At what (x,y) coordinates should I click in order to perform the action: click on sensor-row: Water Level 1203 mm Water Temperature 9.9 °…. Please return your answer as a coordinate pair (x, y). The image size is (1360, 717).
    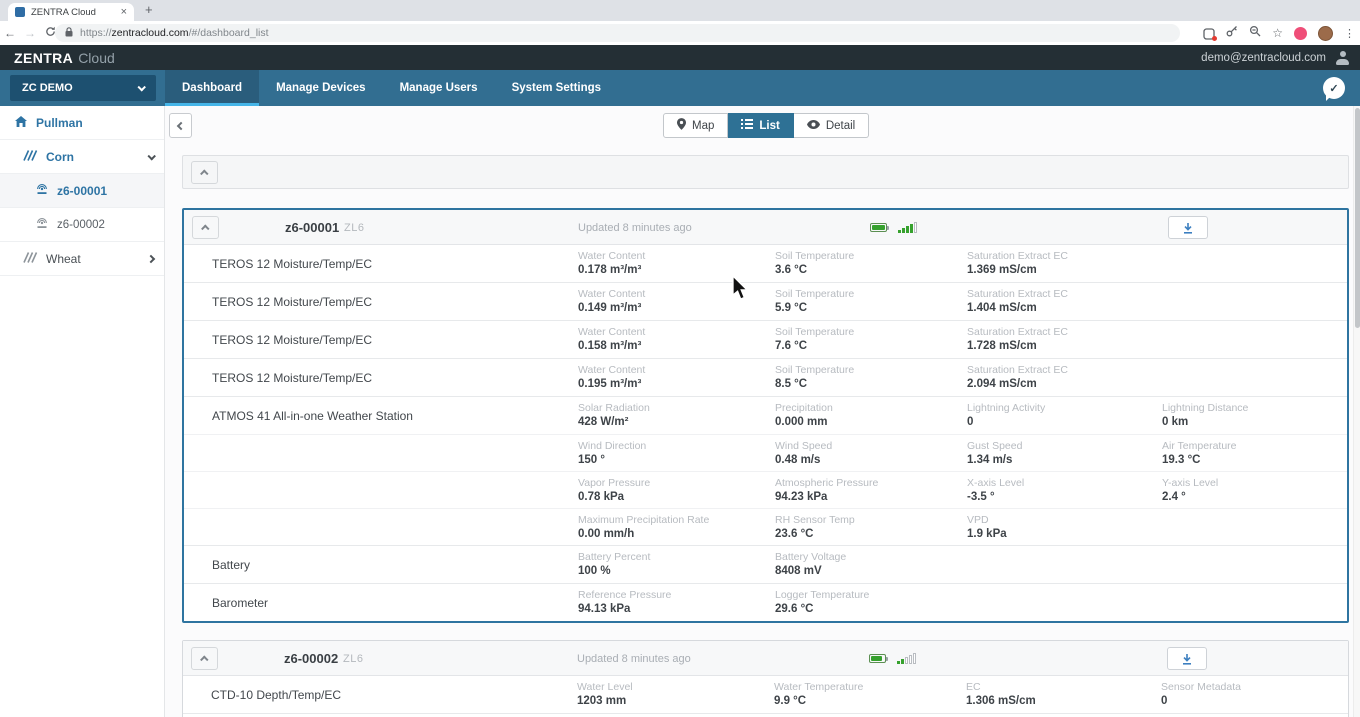
    Looking at the image, I should click on (765, 694).